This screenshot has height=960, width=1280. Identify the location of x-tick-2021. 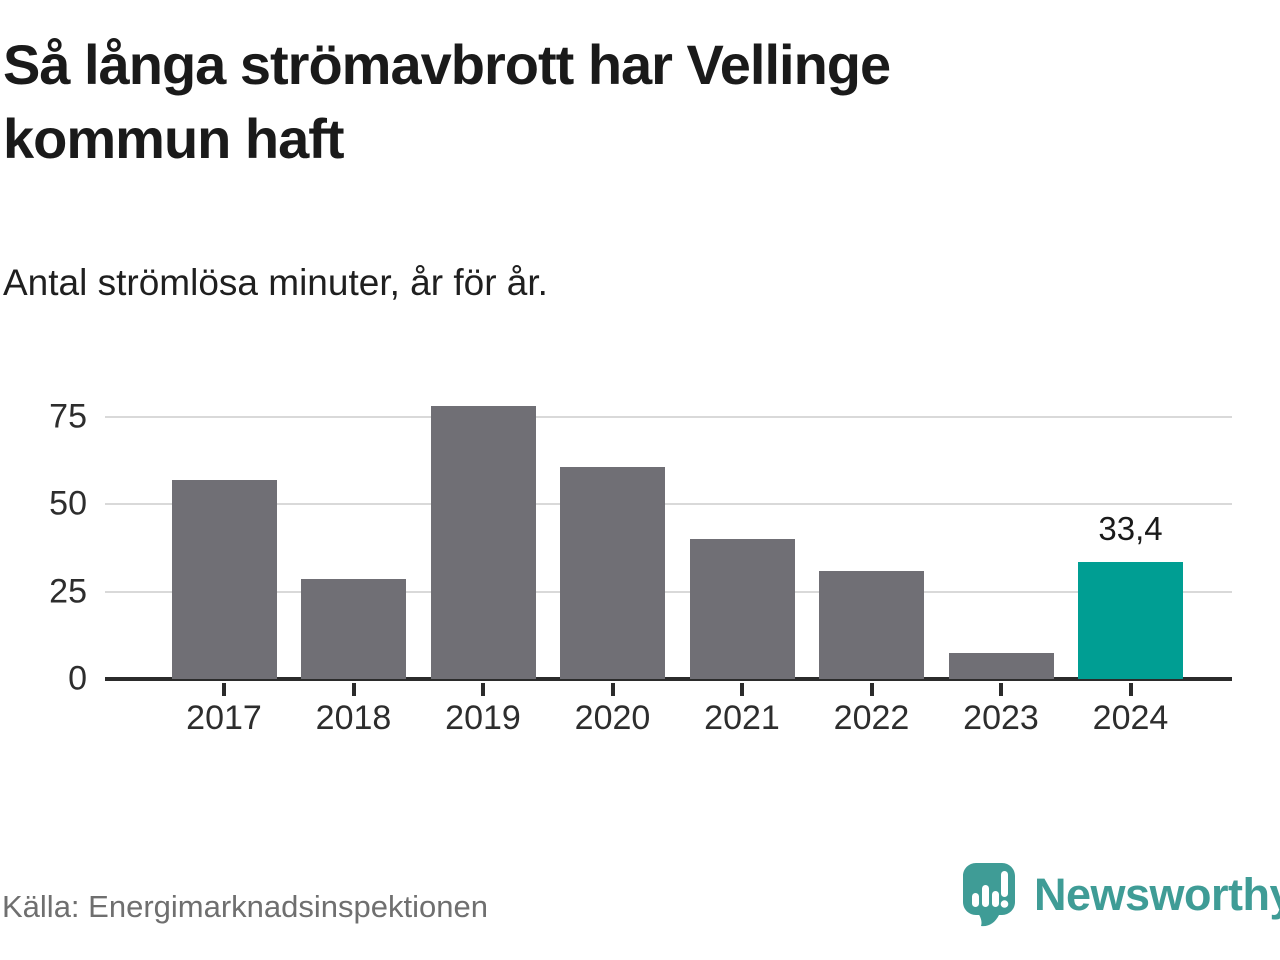
(742, 689).